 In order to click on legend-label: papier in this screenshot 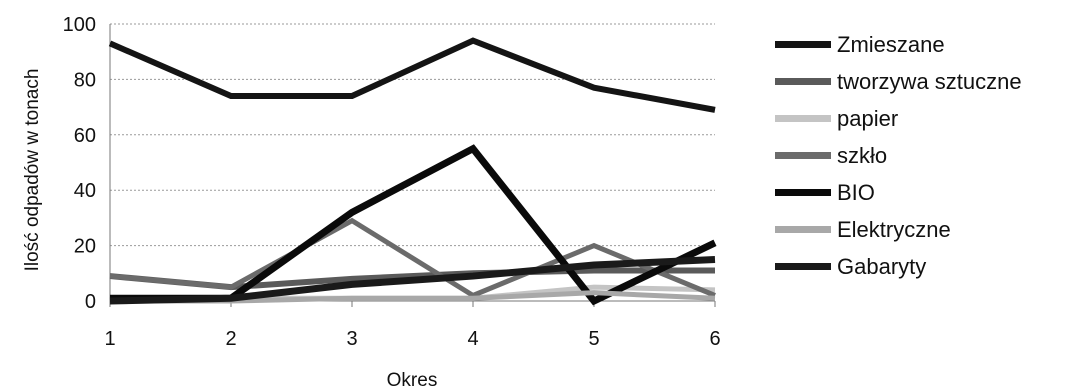, I will do `click(868, 118)`.